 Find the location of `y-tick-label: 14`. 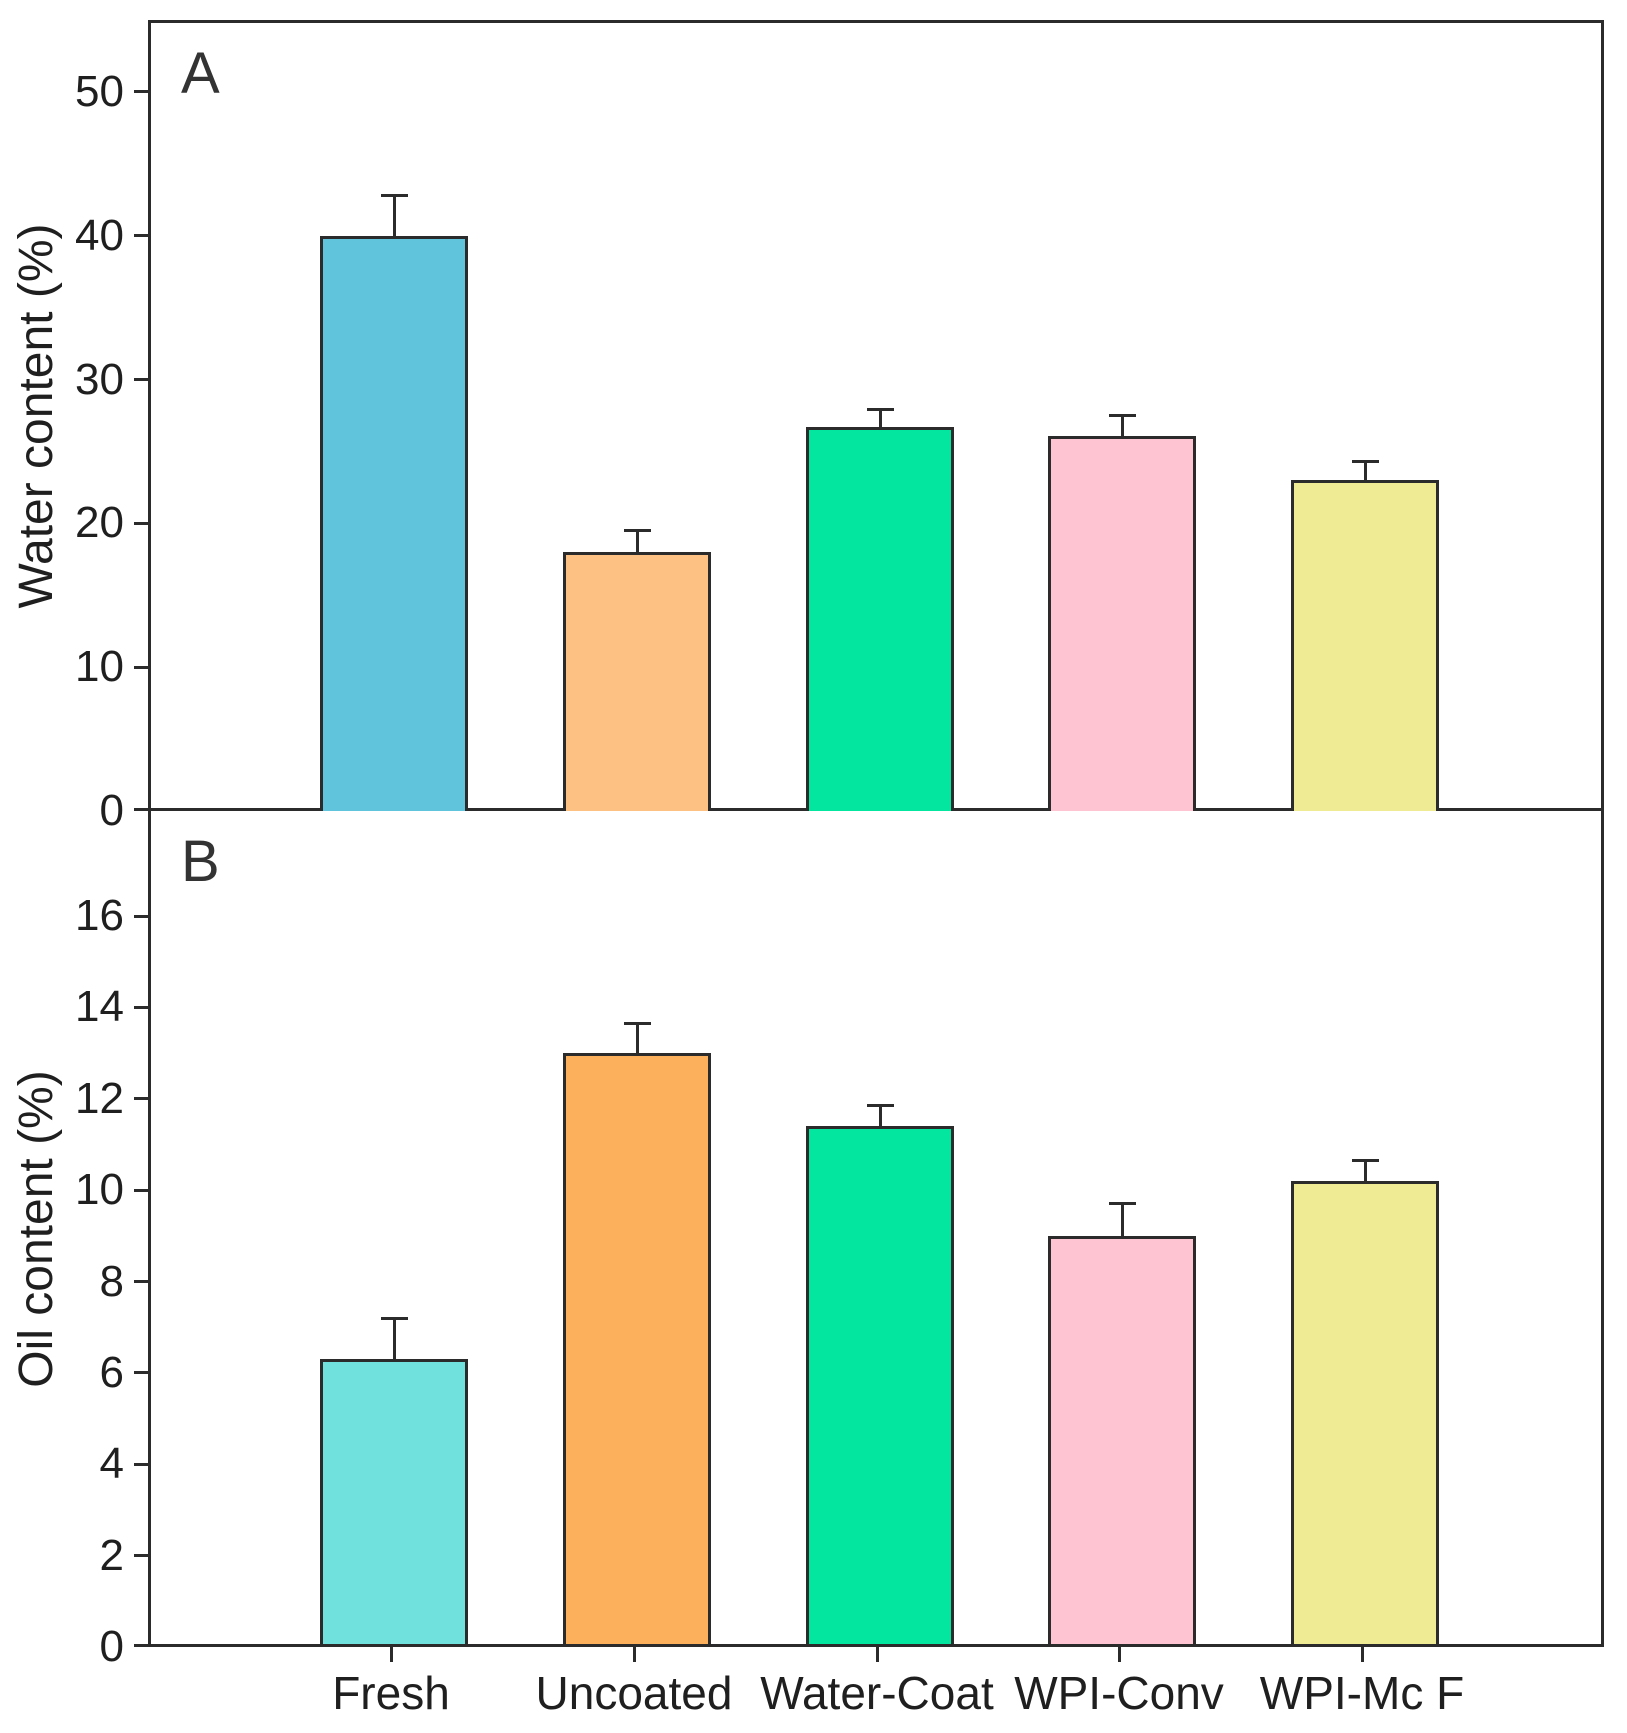

y-tick-label: 14 is located at coordinates (99, 1007).